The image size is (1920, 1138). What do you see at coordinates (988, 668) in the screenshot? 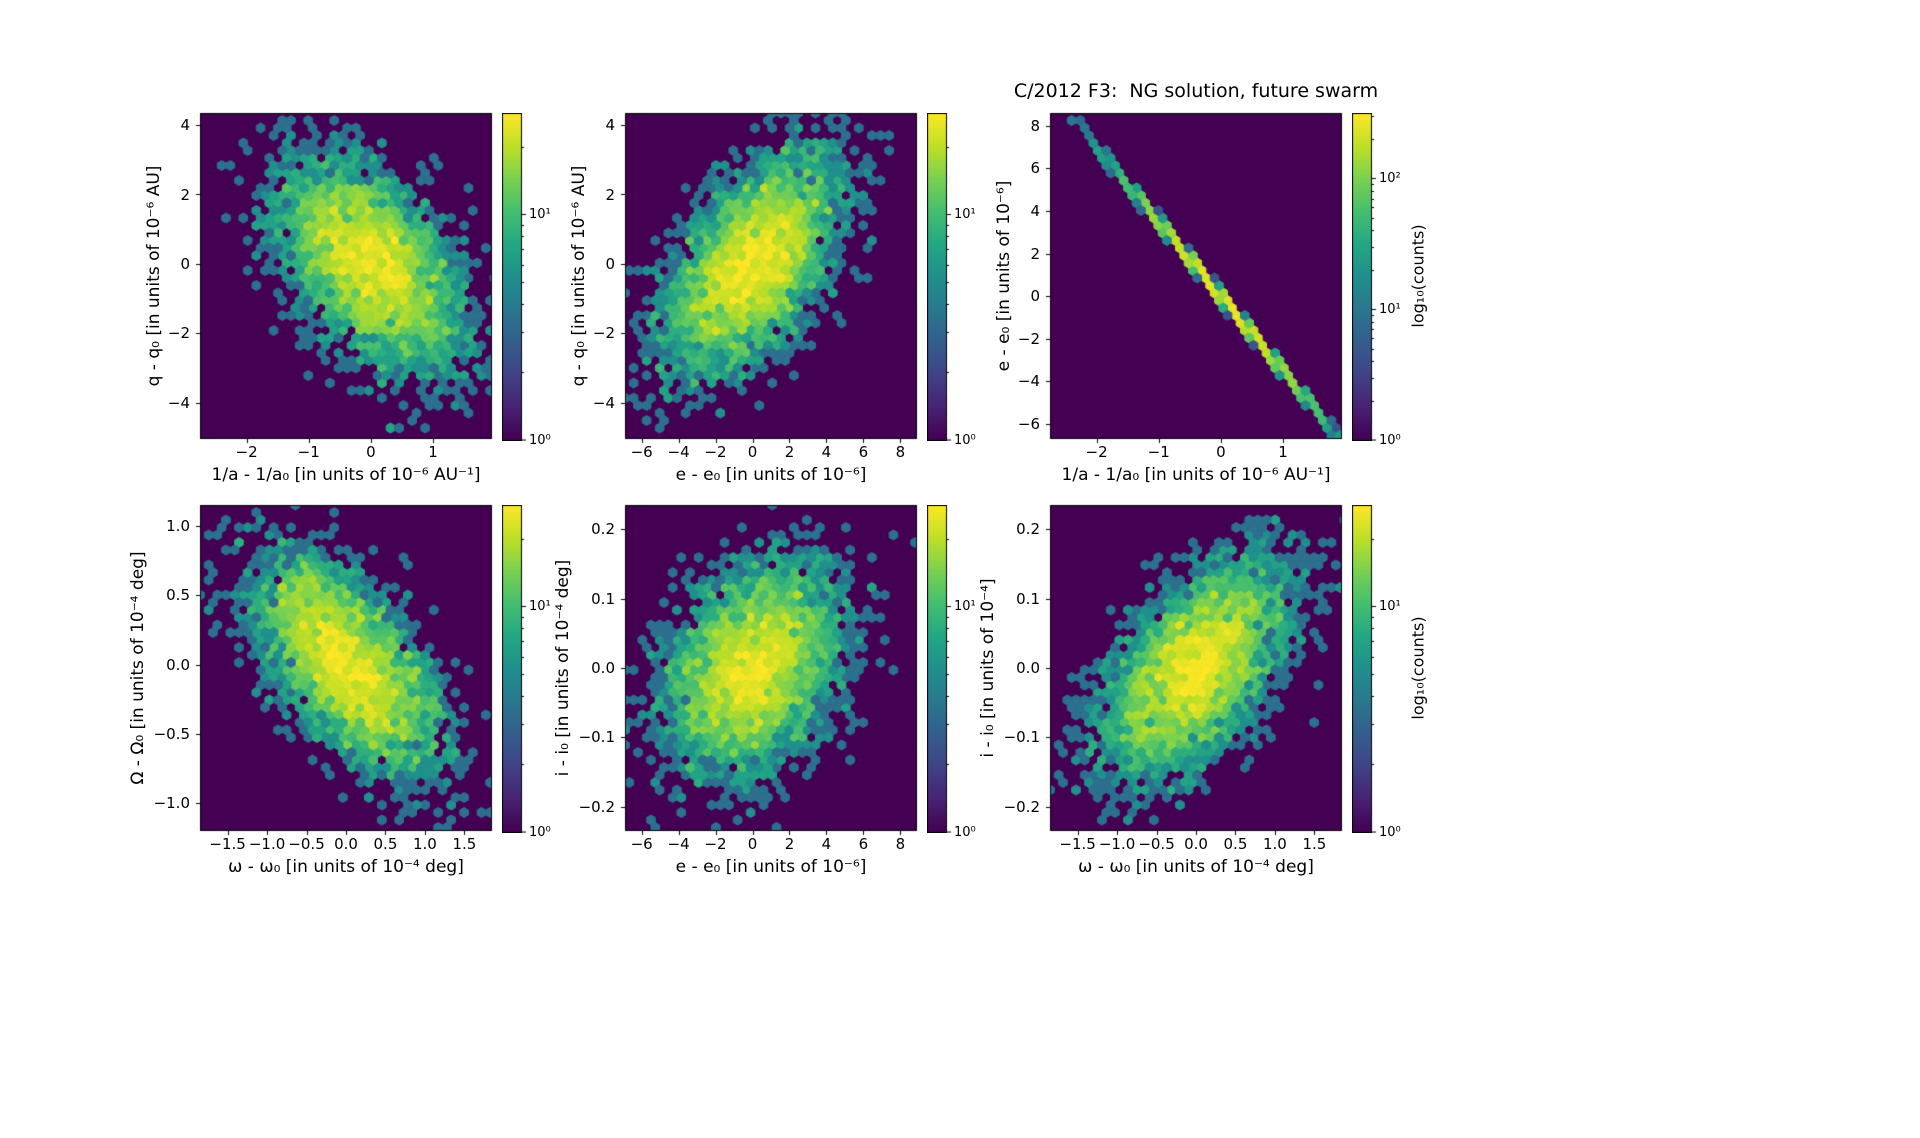
I see `y-axis-label: i - i₀ [in units of 10⁻⁴]` at bounding box center [988, 668].